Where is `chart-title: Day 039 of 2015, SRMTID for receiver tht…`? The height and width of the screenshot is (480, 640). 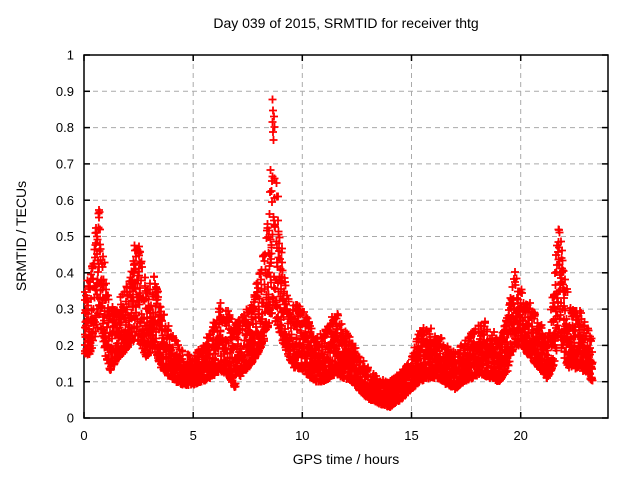 chart-title: Day 039 of 2015, SRMTID for receiver tht… is located at coordinates (346, 23).